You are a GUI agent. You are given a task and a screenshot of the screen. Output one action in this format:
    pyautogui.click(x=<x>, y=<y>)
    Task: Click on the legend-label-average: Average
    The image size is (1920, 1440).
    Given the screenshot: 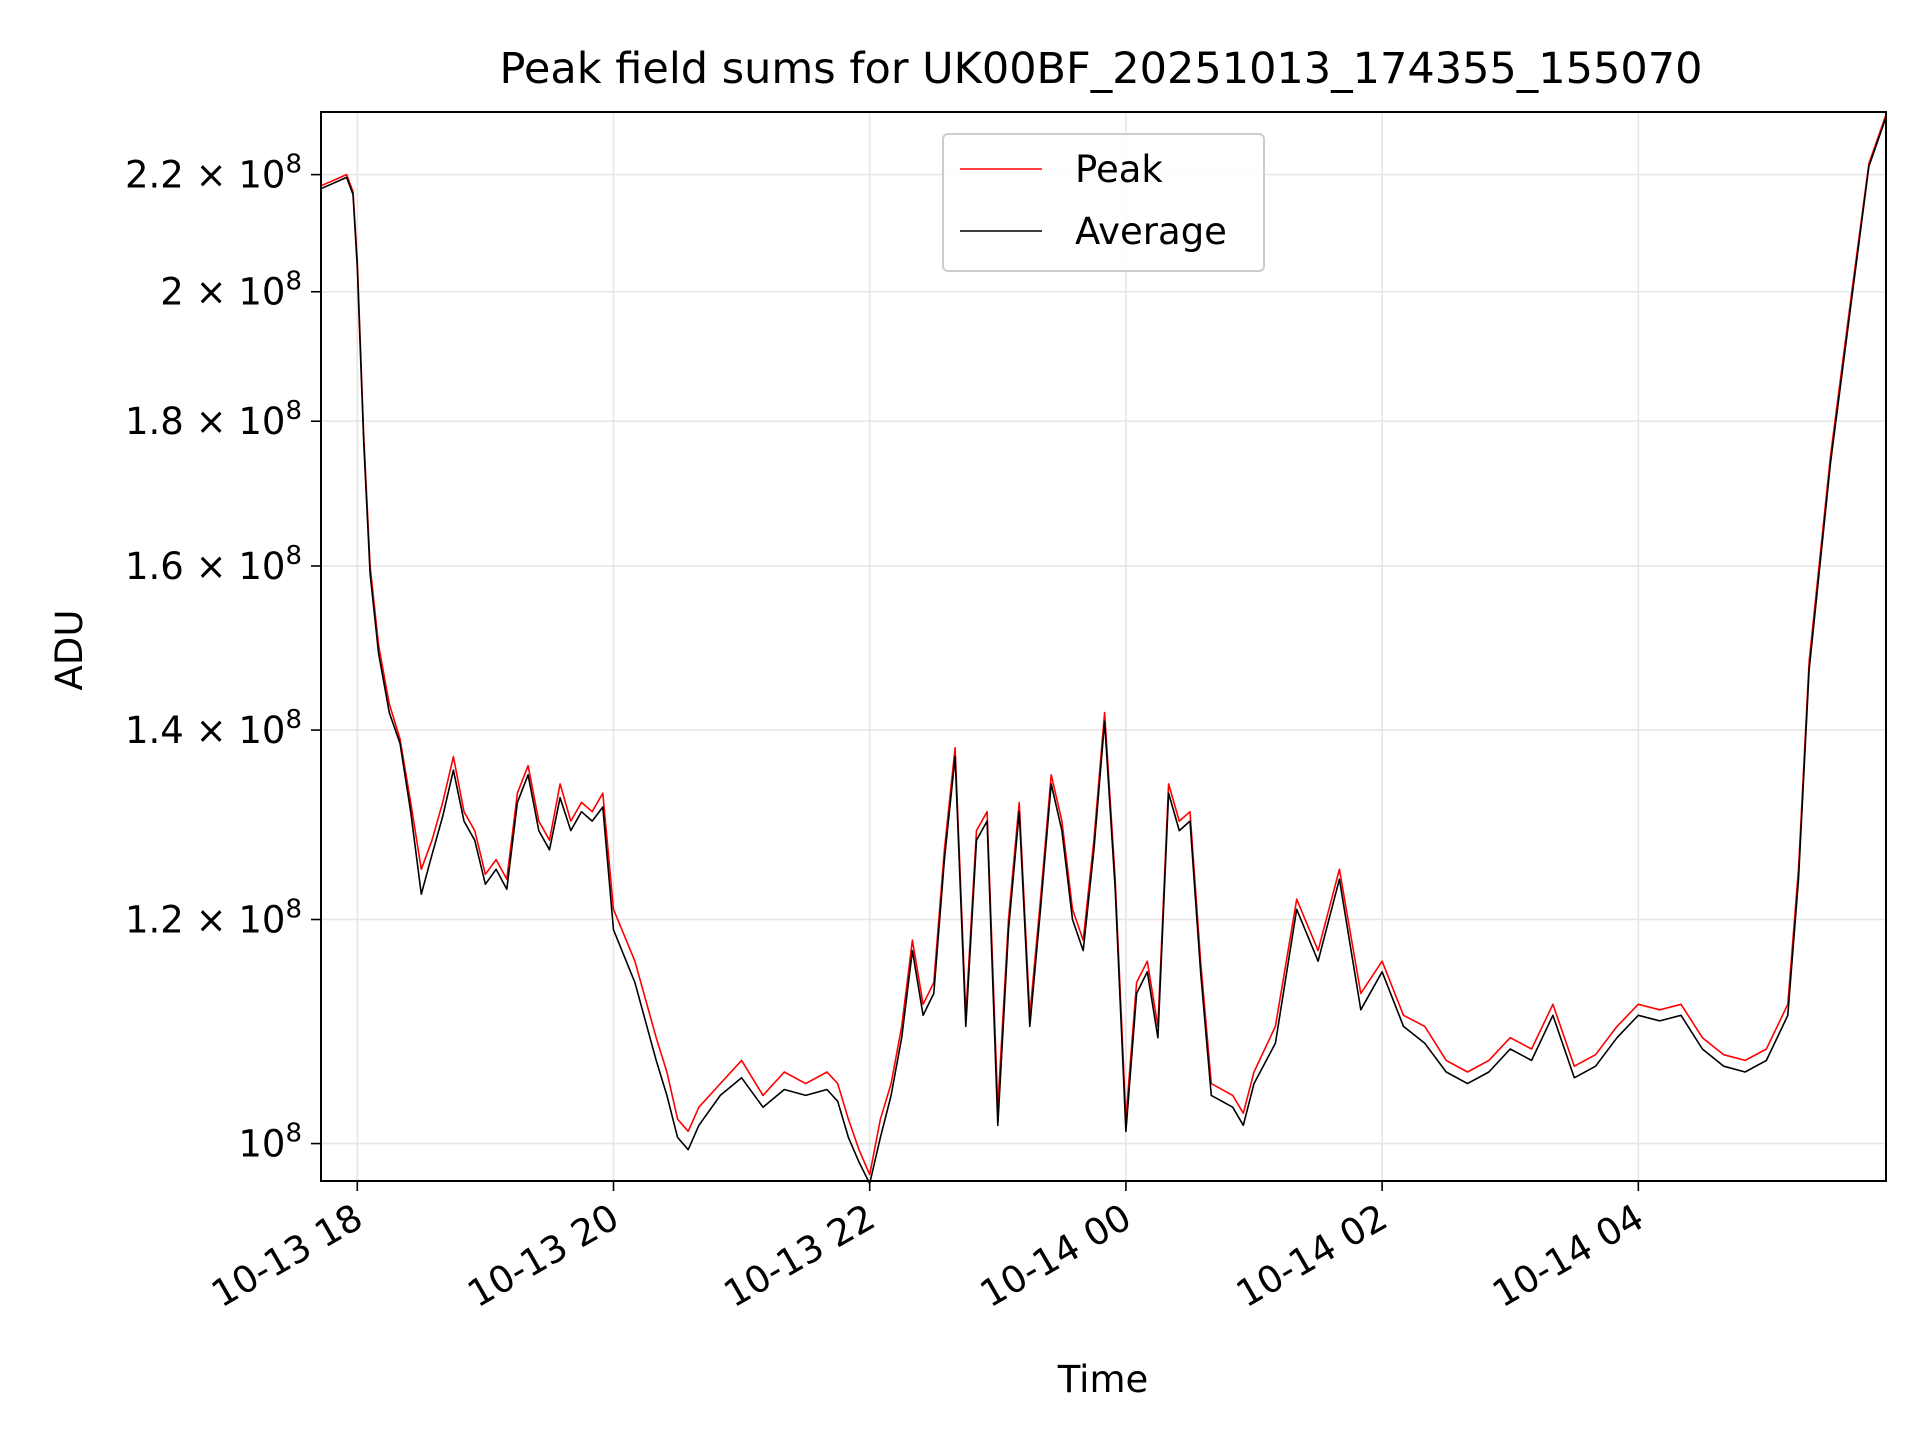 What is the action you would take?
    pyautogui.click(x=1151, y=231)
    